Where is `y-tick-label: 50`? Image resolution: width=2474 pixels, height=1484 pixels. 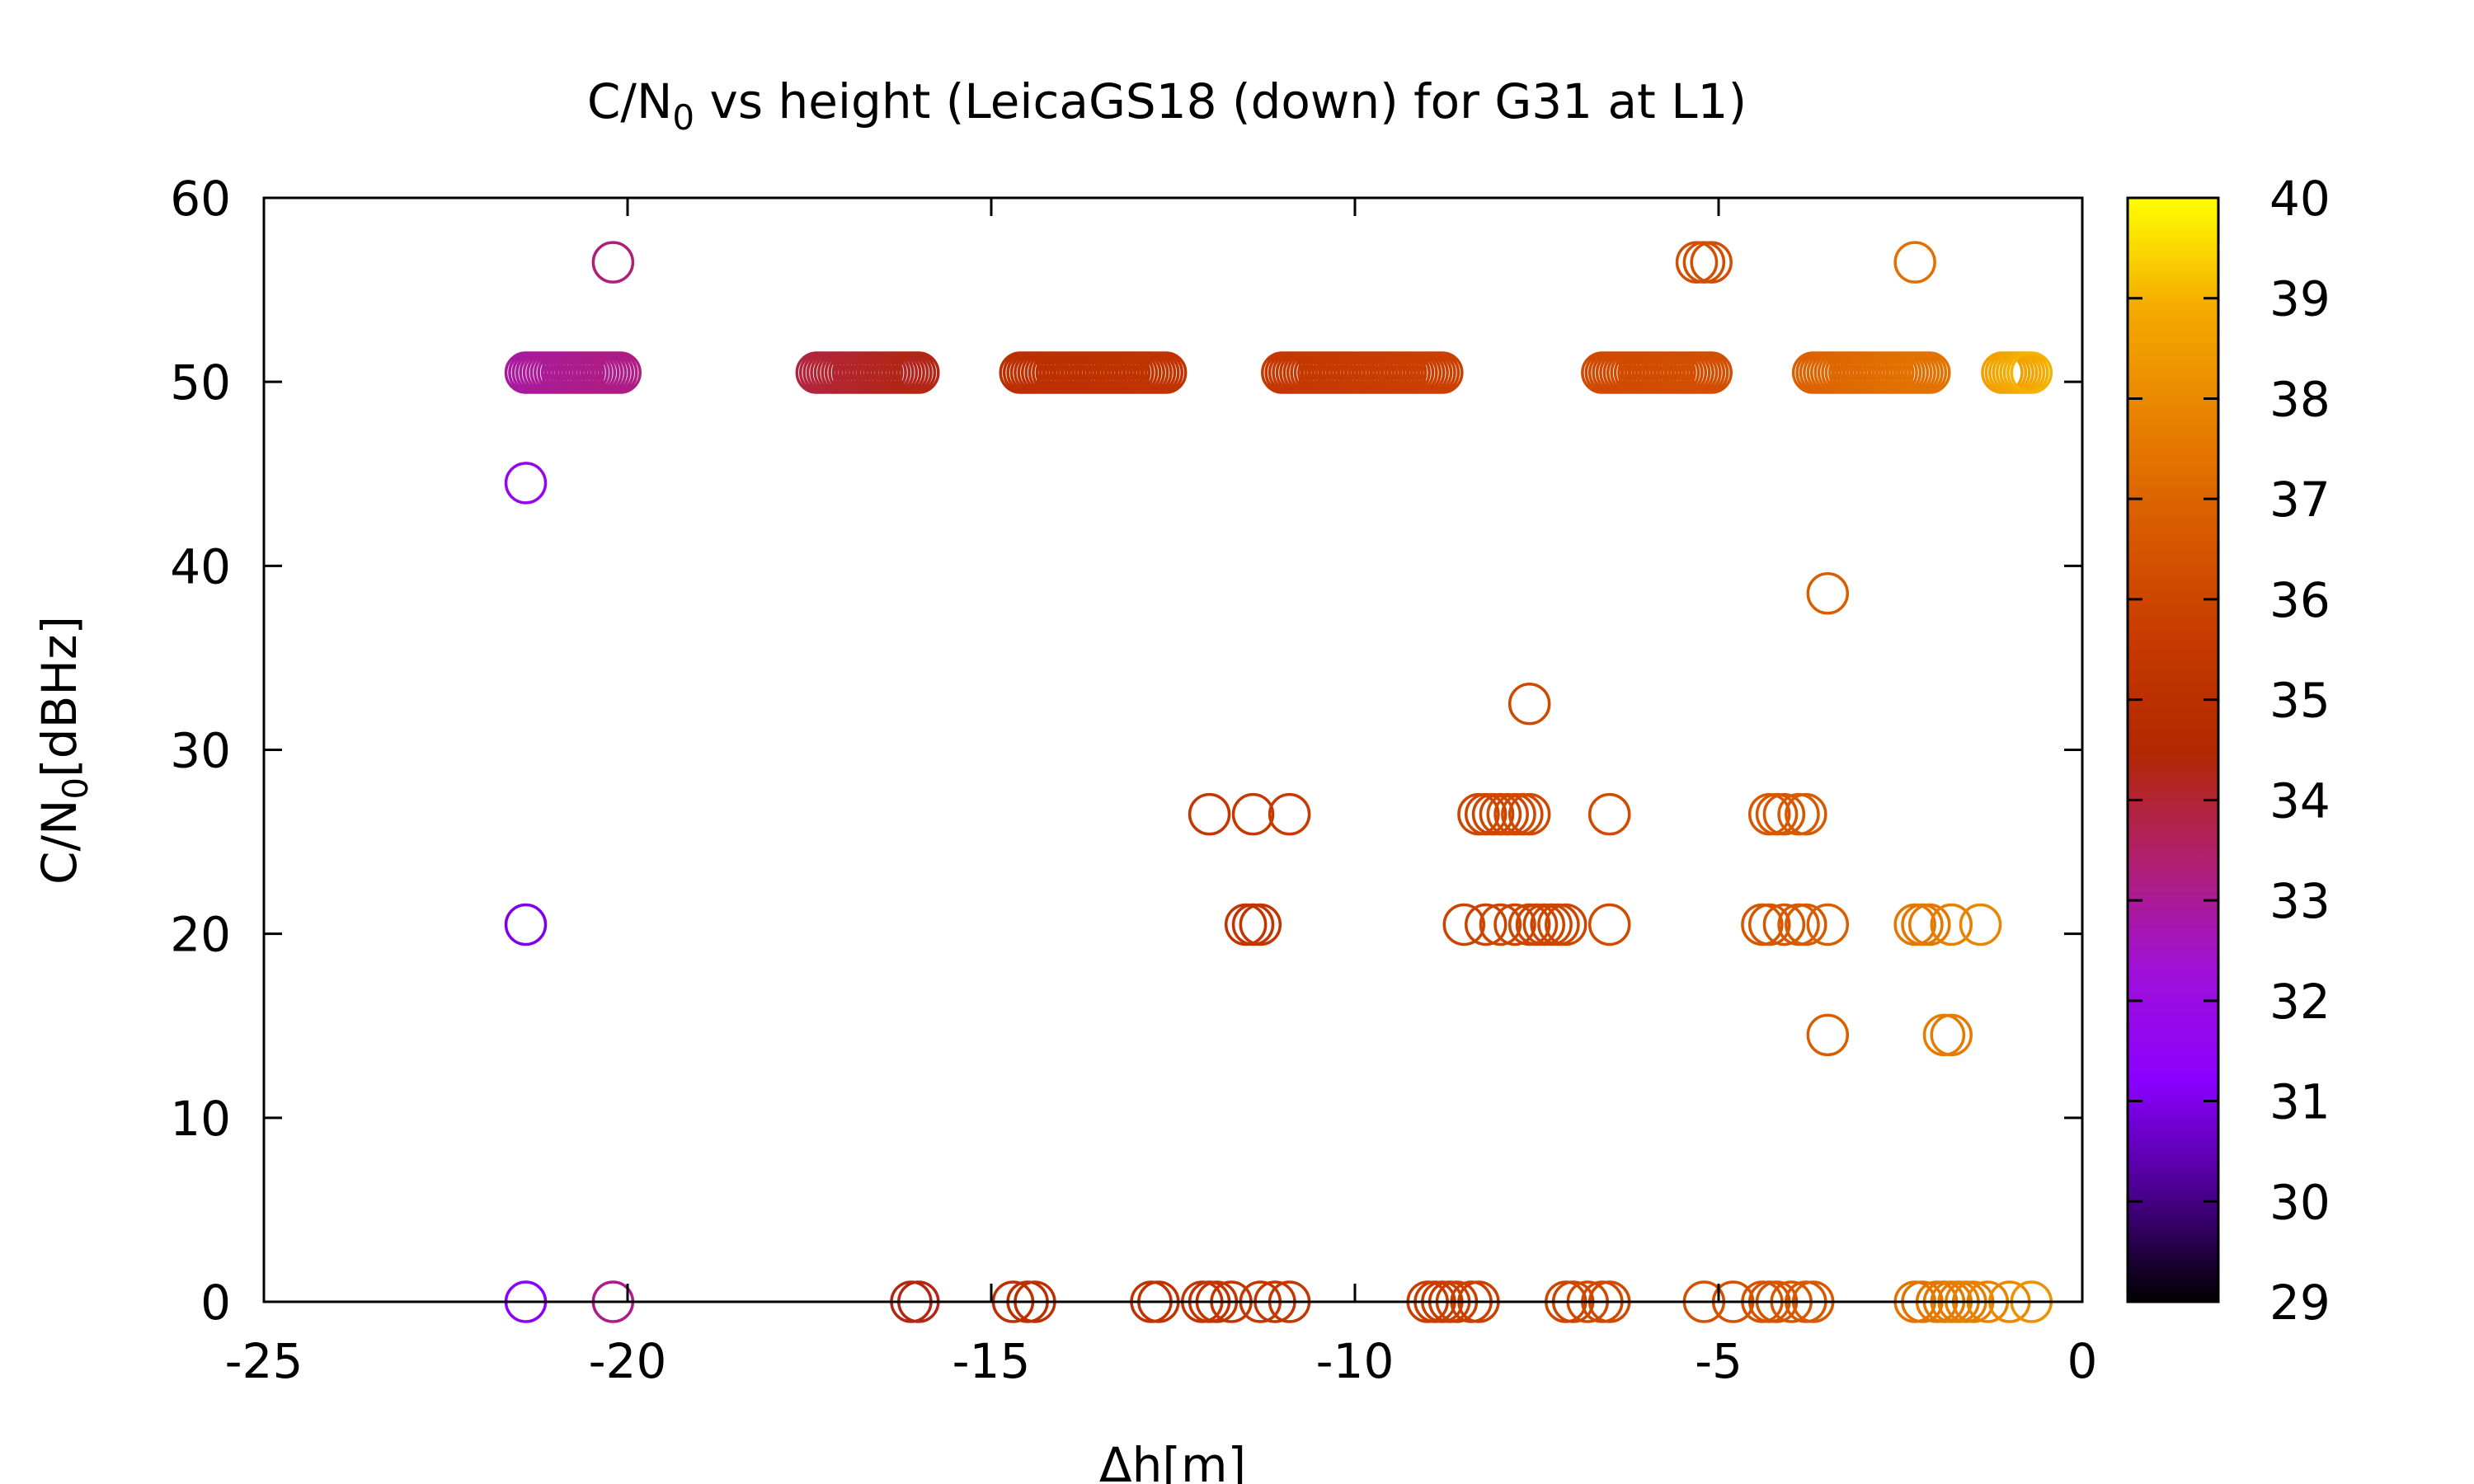 y-tick-label: 50 is located at coordinates (200, 383).